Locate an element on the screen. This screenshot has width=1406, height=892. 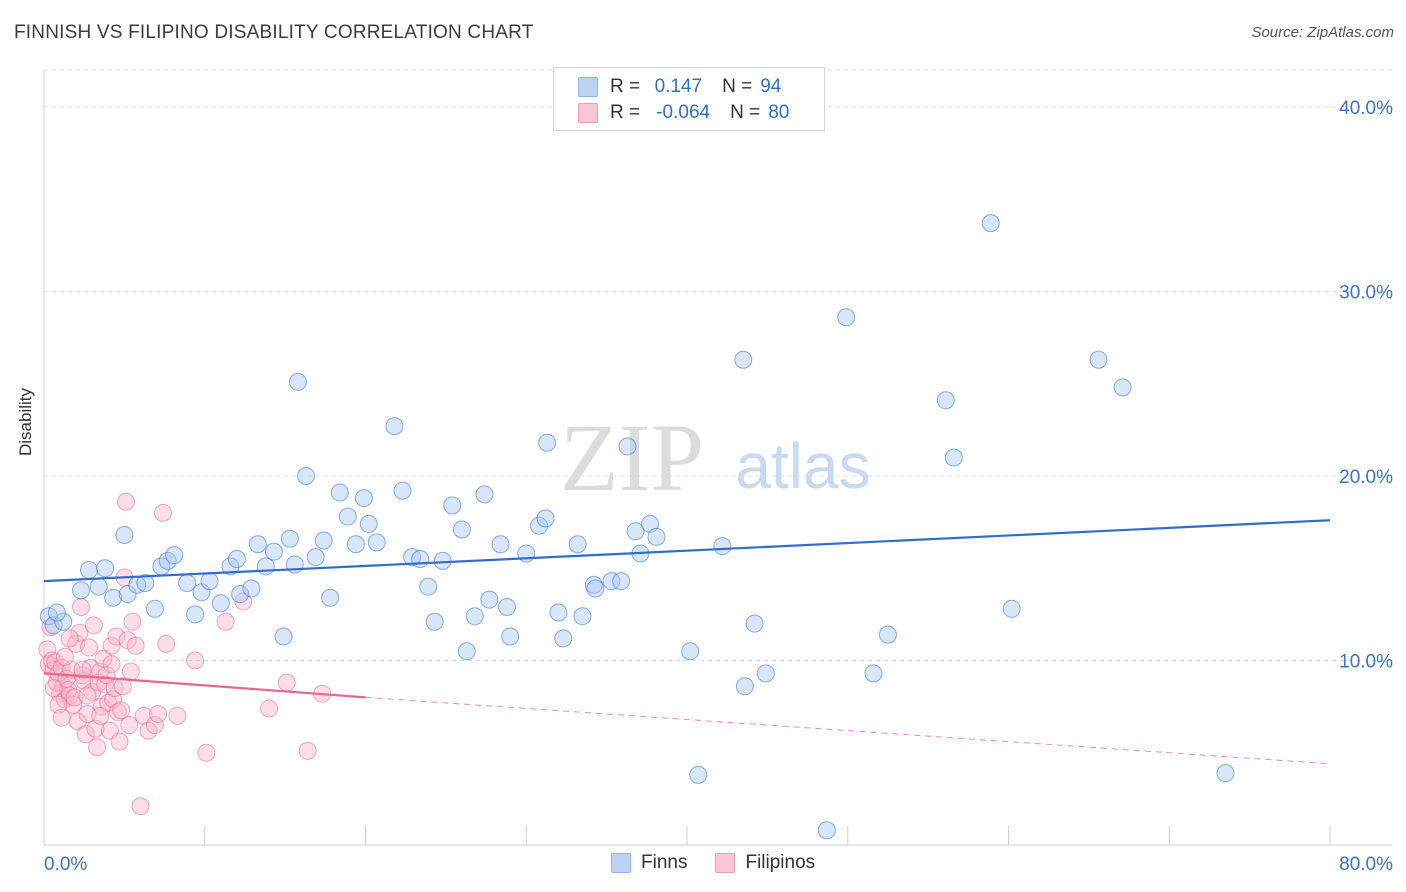
legend-item-finns: Finns is located at coordinates (649, 863).